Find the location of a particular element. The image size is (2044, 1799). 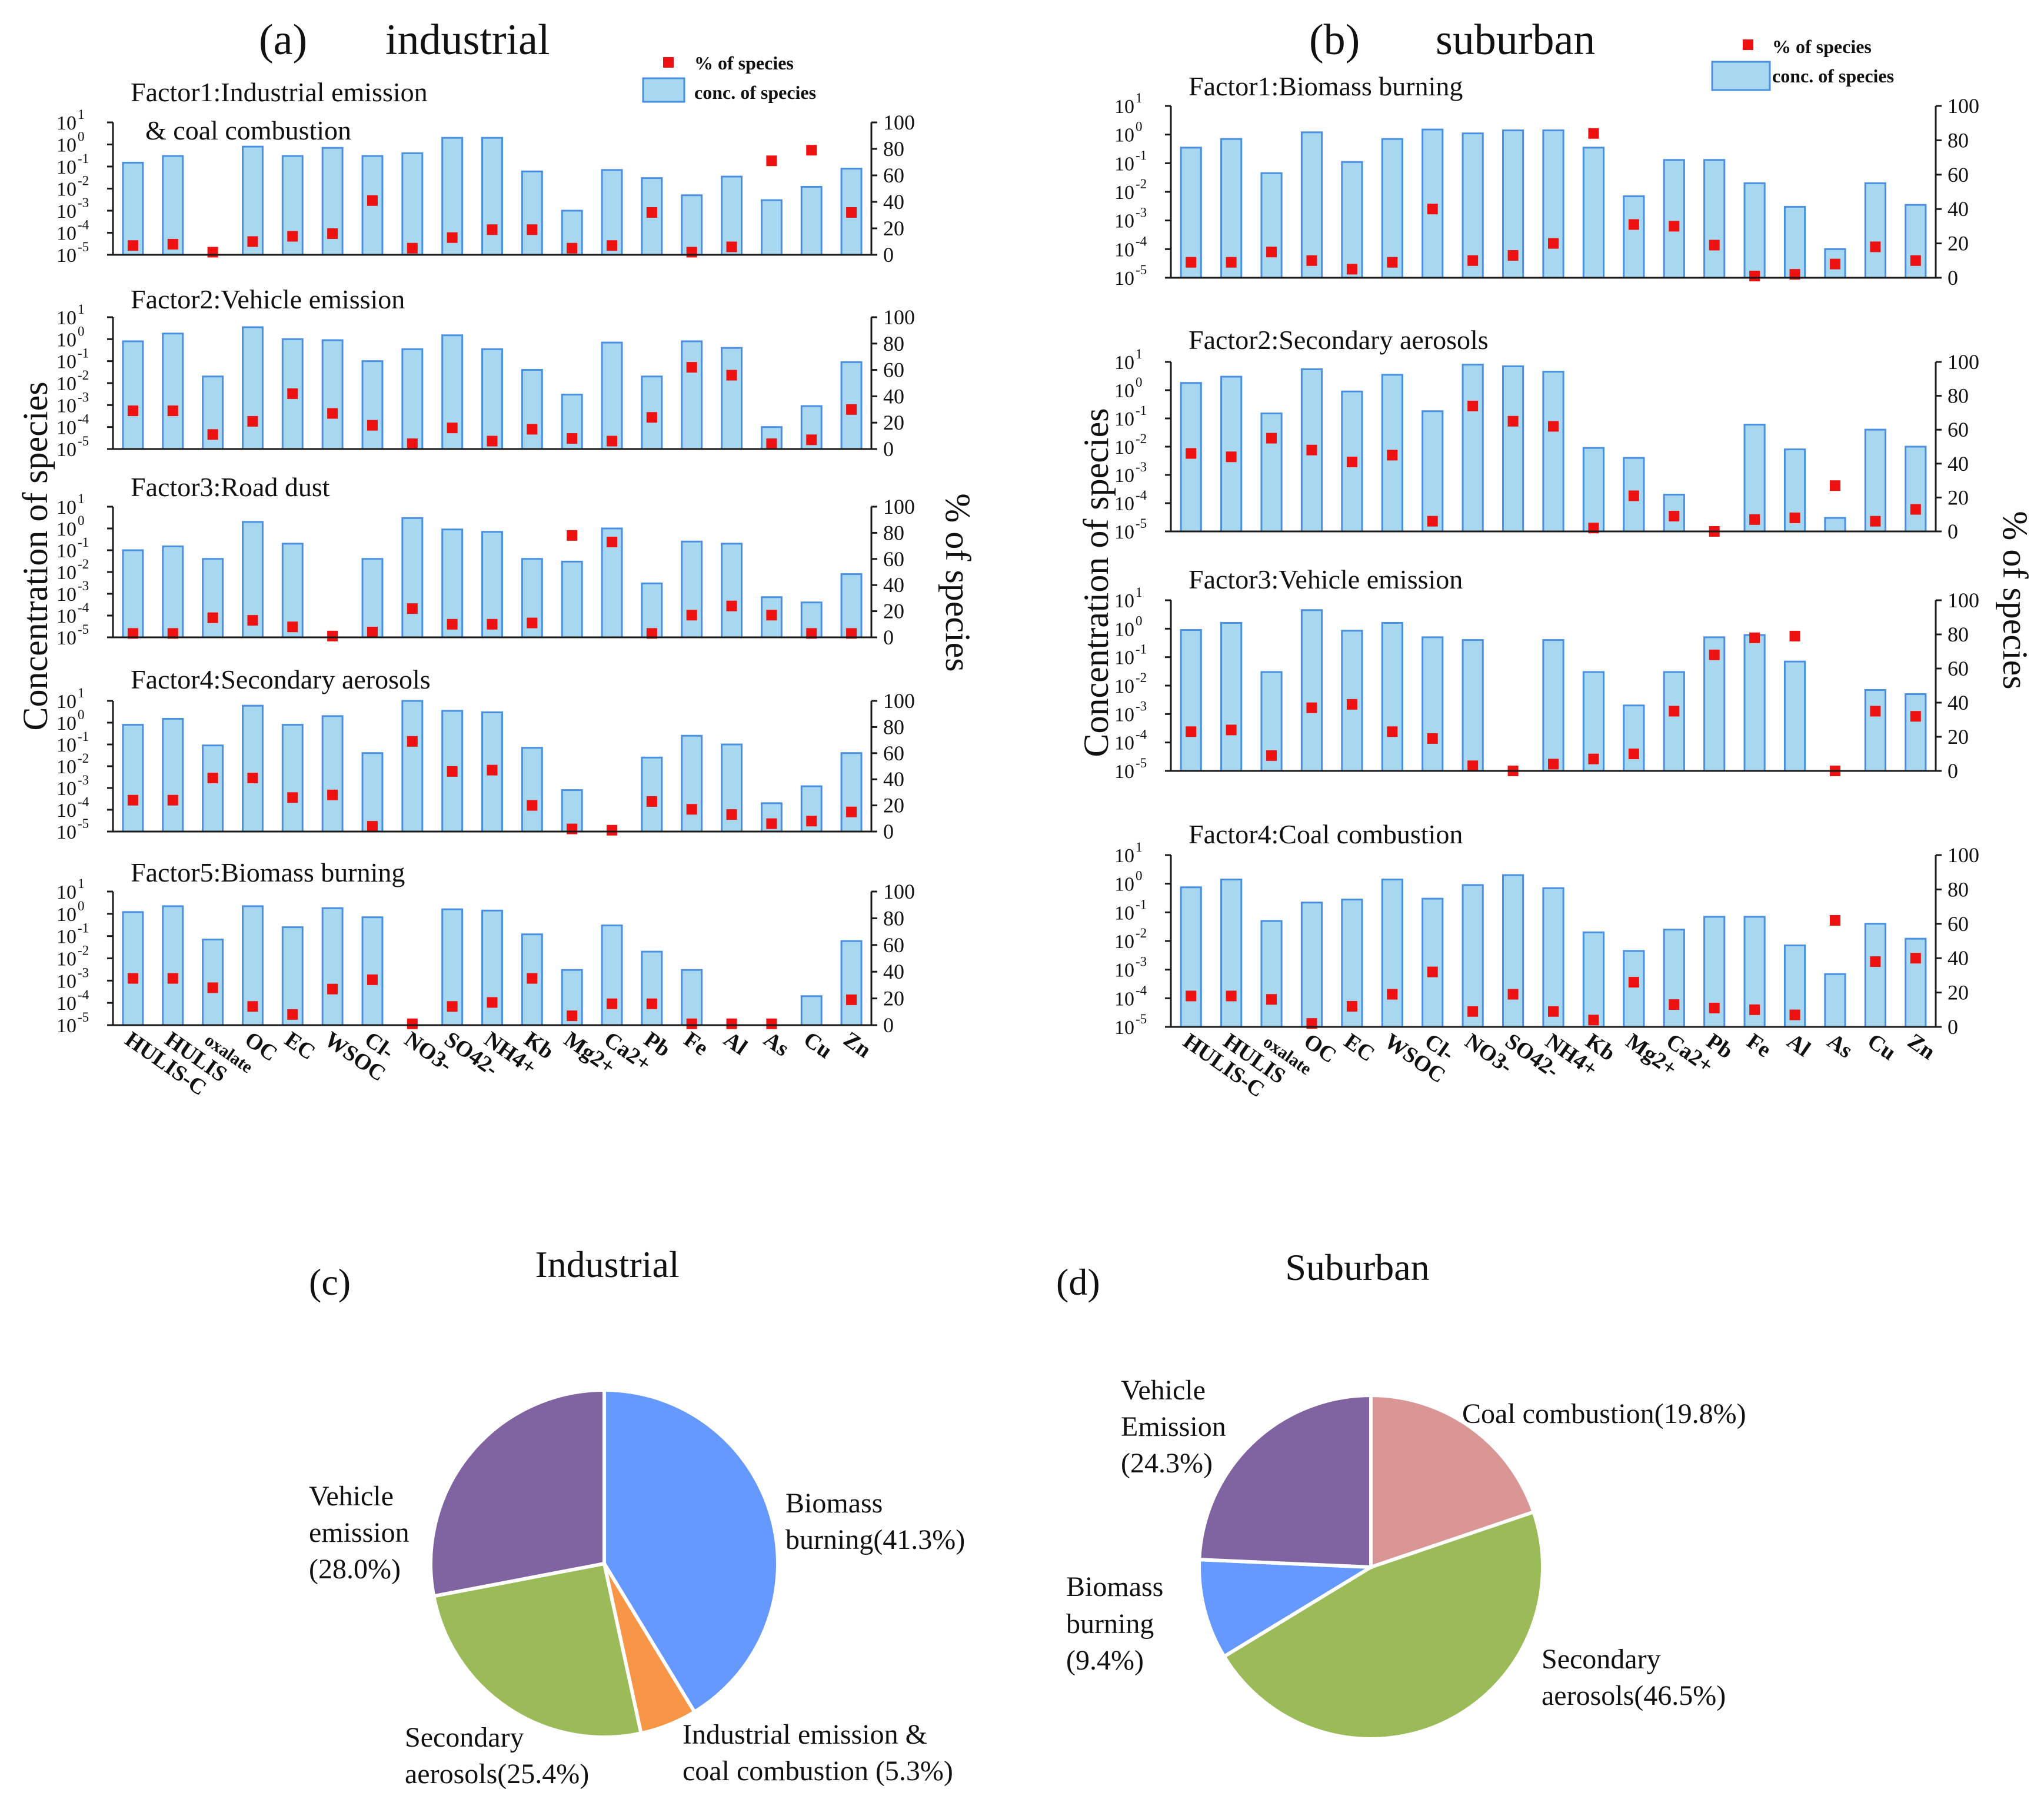

legend-b-pct-label: % of species is located at coordinates (1822, 46).